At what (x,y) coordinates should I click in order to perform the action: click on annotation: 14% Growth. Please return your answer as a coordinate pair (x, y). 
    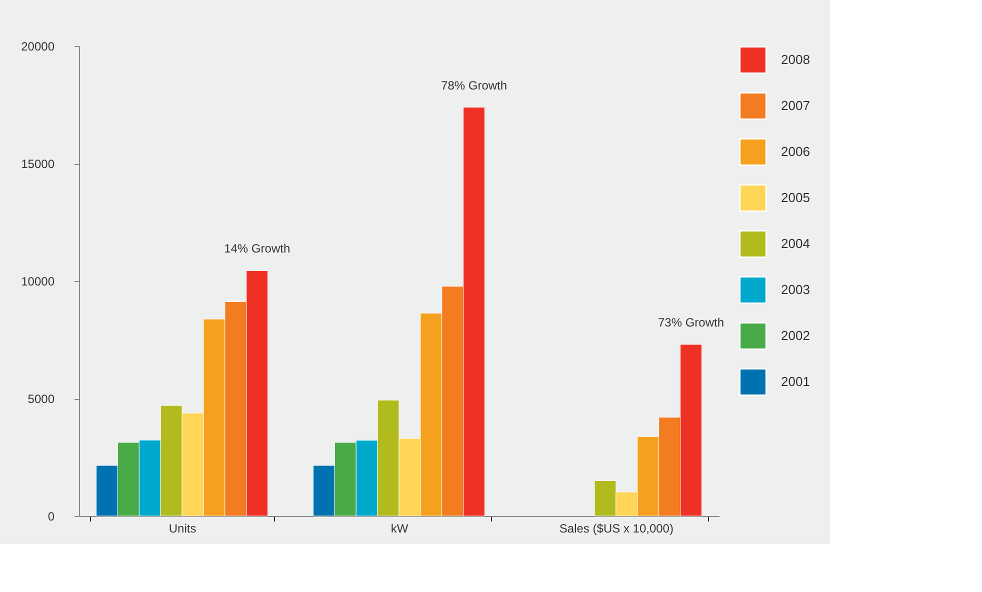
    Looking at the image, I should click on (257, 249).